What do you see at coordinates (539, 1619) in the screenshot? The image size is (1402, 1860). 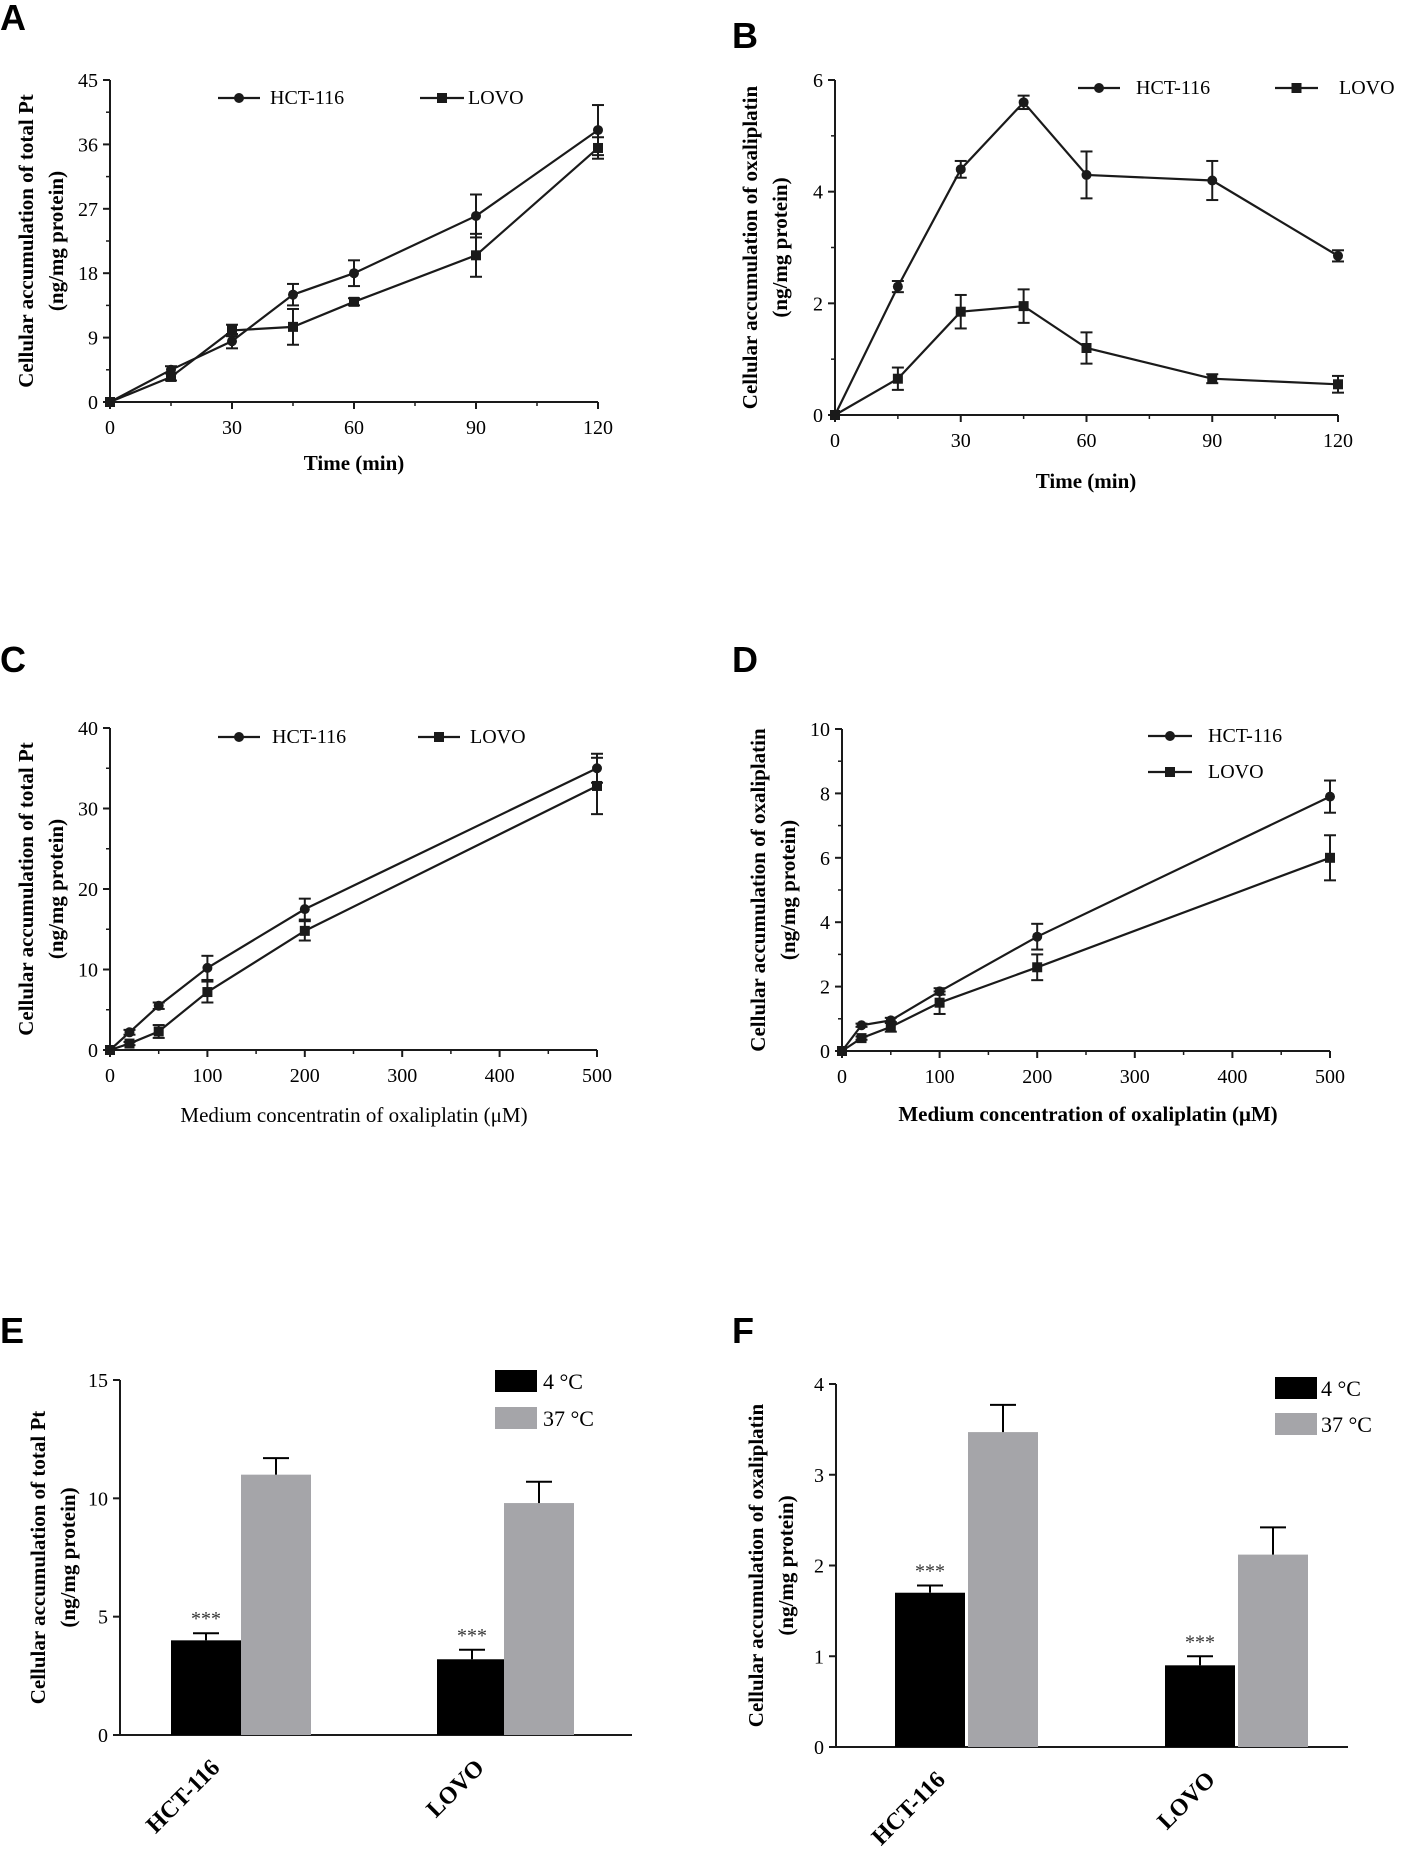 I see `bar-lovo-warm` at bounding box center [539, 1619].